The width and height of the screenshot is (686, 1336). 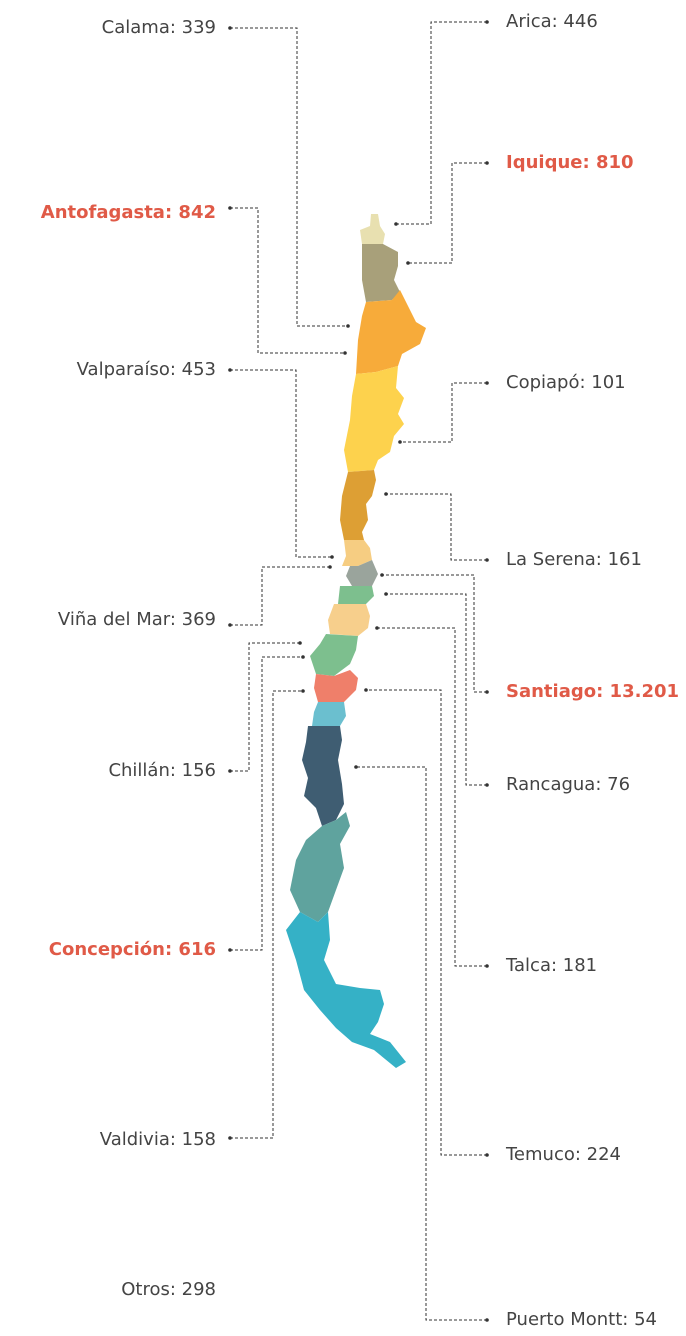 What do you see at coordinates (551, 965) in the screenshot?
I see `city-label: Talca: 181` at bounding box center [551, 965].